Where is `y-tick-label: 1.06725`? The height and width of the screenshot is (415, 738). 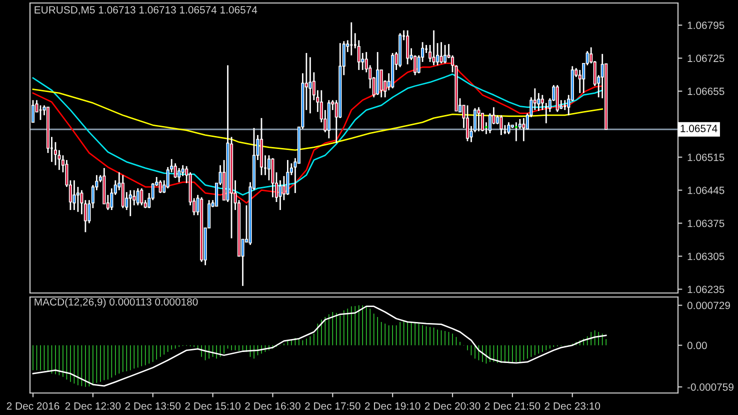 y-tick-label: 1.06725 is located at coordinates (706, 58).